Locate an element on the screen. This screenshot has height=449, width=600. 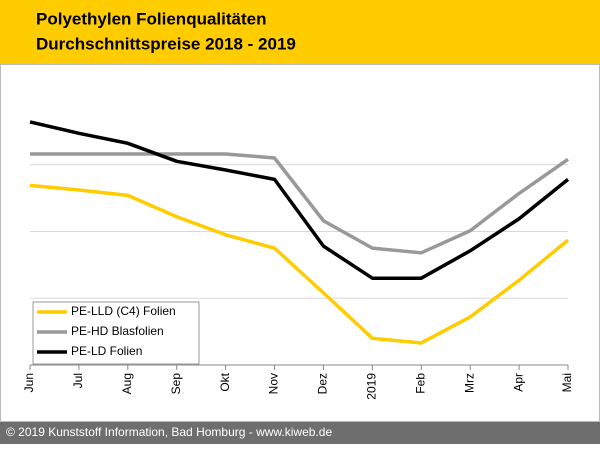
x-tick-label: Jun is located at coordinates (29, 382).